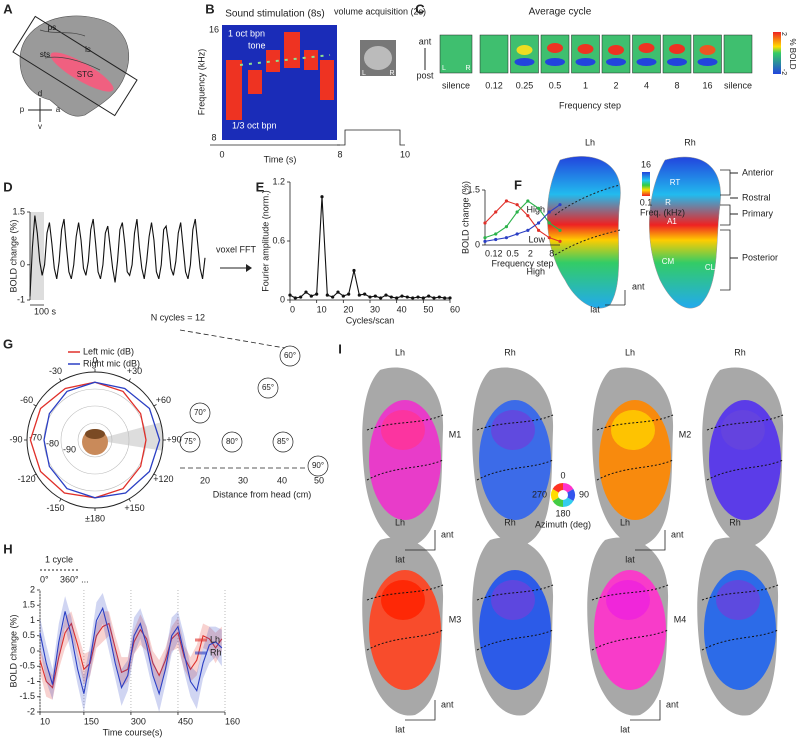  What do you see at coordinates (108, 351) in the screenshot?
I see `label: Left mic (dB)` at bounding box center [108, 351].